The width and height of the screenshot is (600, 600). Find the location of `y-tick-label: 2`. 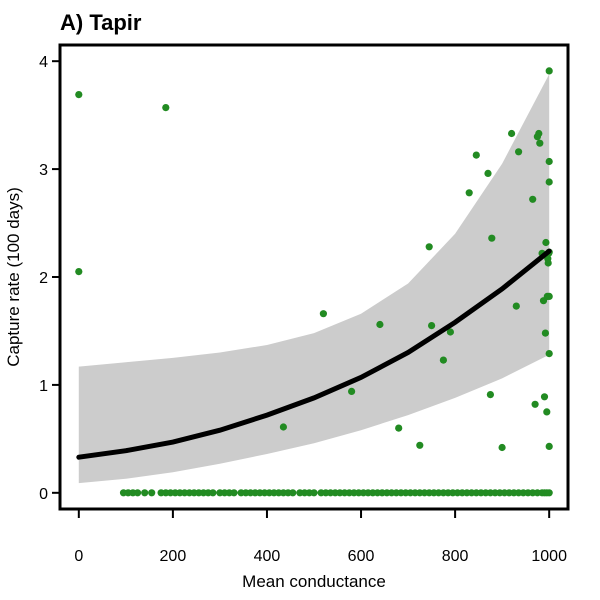

y-tick-label: 2 is located at coordinates (43, 278).